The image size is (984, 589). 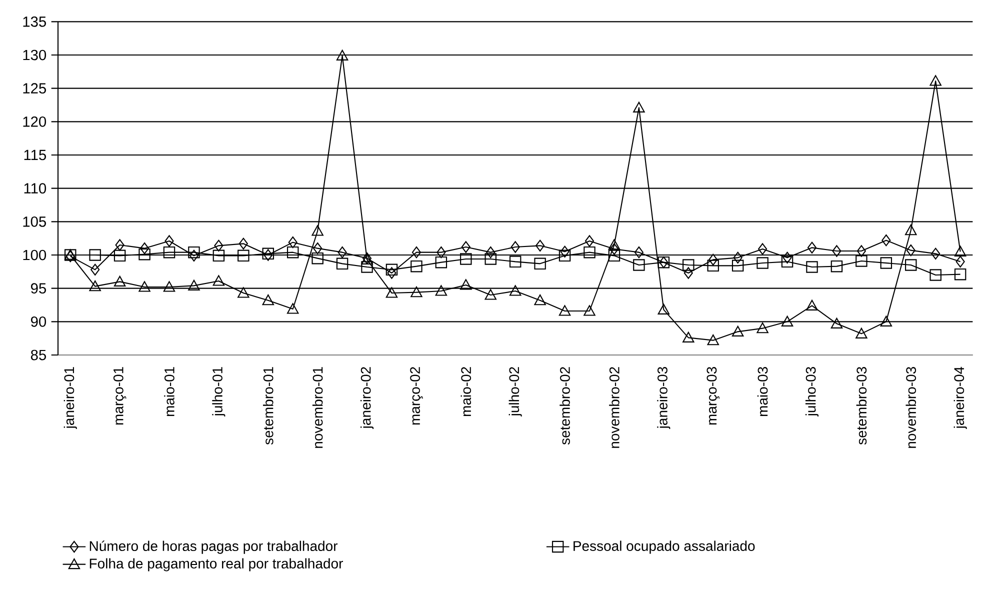 What do you see at coordinates (614, 407) in the screenshot?
I see `x-tick-label: novembro-02` at bounding box center [614, 407].